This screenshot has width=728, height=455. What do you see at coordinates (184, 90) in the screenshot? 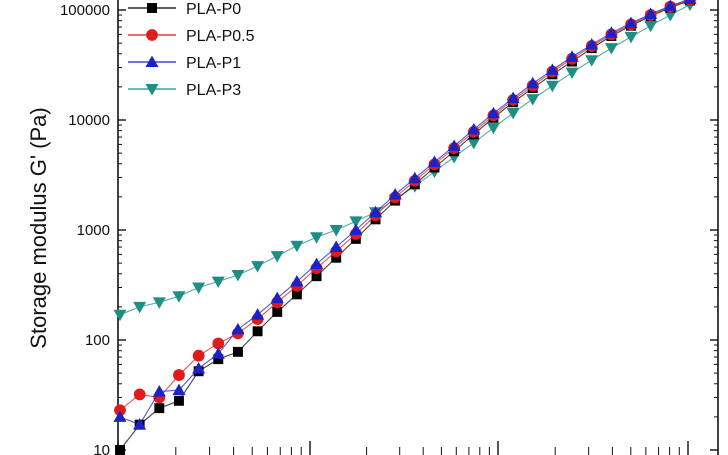
I see `legend-entry-pla-p3: PLA-P3` at bounding box center [184, 90].